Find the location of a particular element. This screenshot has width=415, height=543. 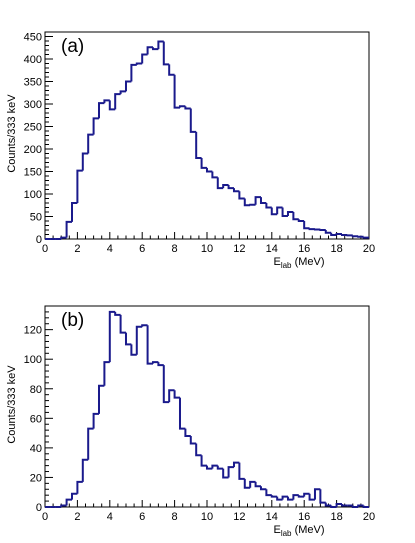

panel-b-y-tick-label: 100 is located at coordinates (33, 360).